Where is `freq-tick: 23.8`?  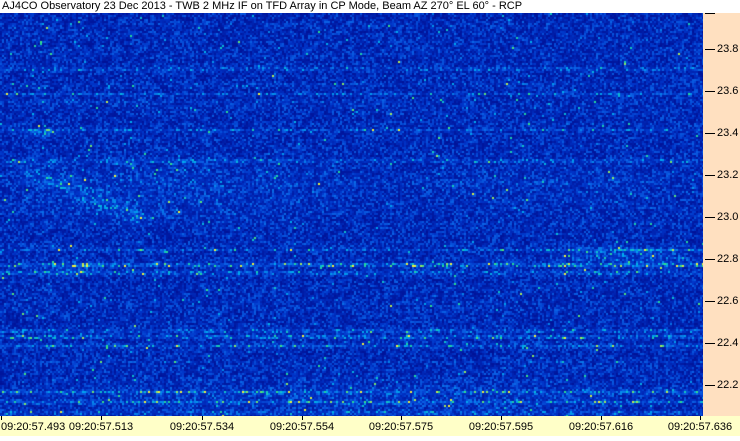
freq-tick: 23.8 is located at coordinates (721, 49).